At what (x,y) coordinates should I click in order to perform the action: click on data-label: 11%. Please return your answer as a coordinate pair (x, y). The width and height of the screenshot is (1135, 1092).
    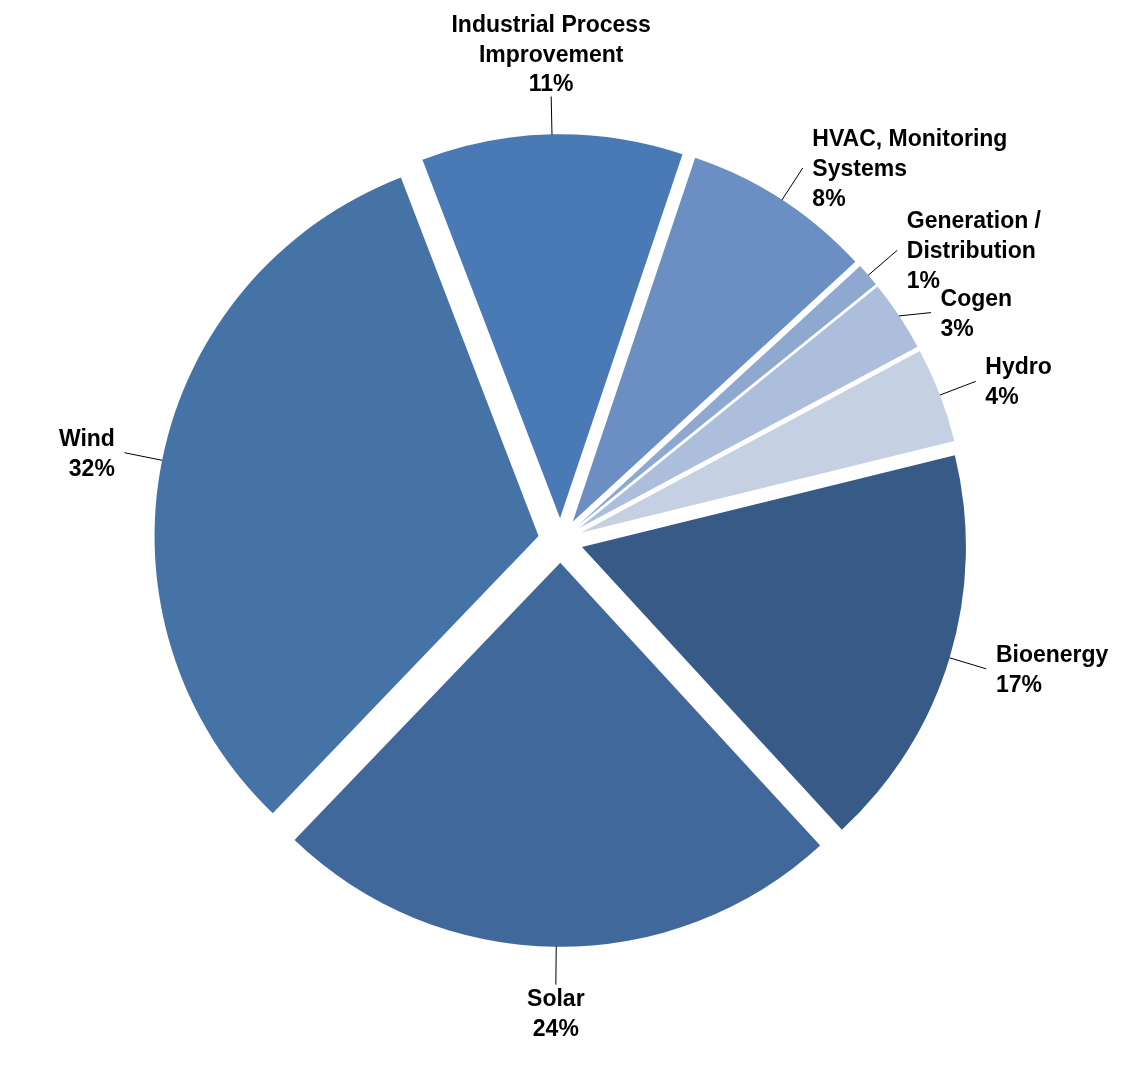
    Looking at the image, I should click on (551, 83).